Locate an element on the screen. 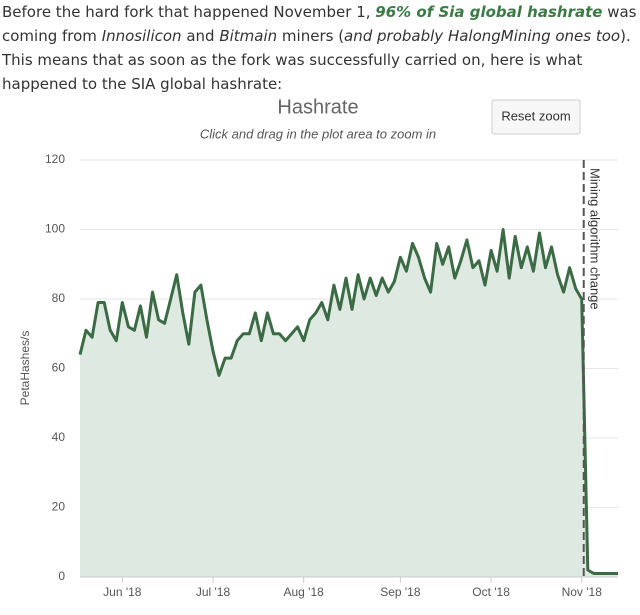 This screenshot has height=615, width=640. y-tick-label: 20 is located at coordinates (59, 507).